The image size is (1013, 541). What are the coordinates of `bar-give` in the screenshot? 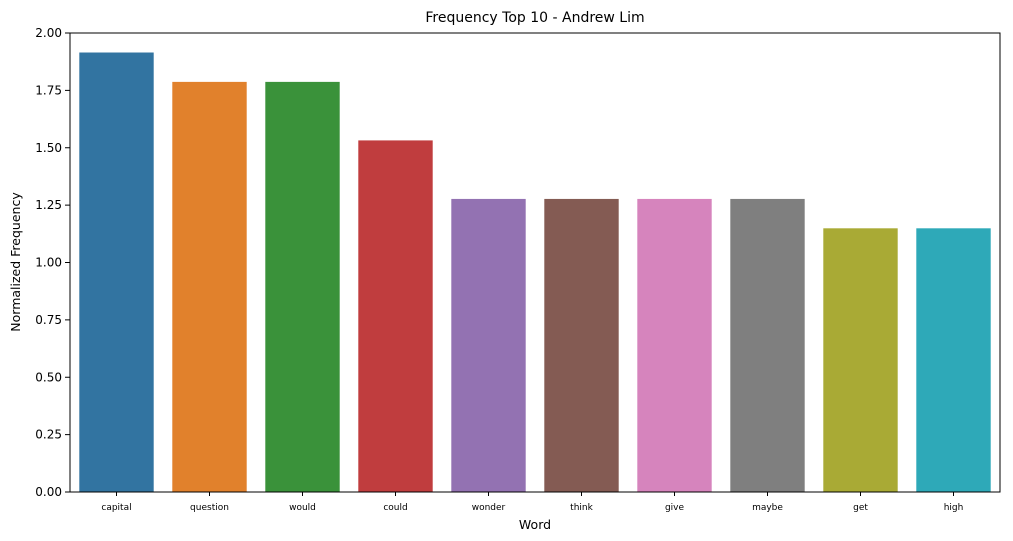 It's located at (674, 345).